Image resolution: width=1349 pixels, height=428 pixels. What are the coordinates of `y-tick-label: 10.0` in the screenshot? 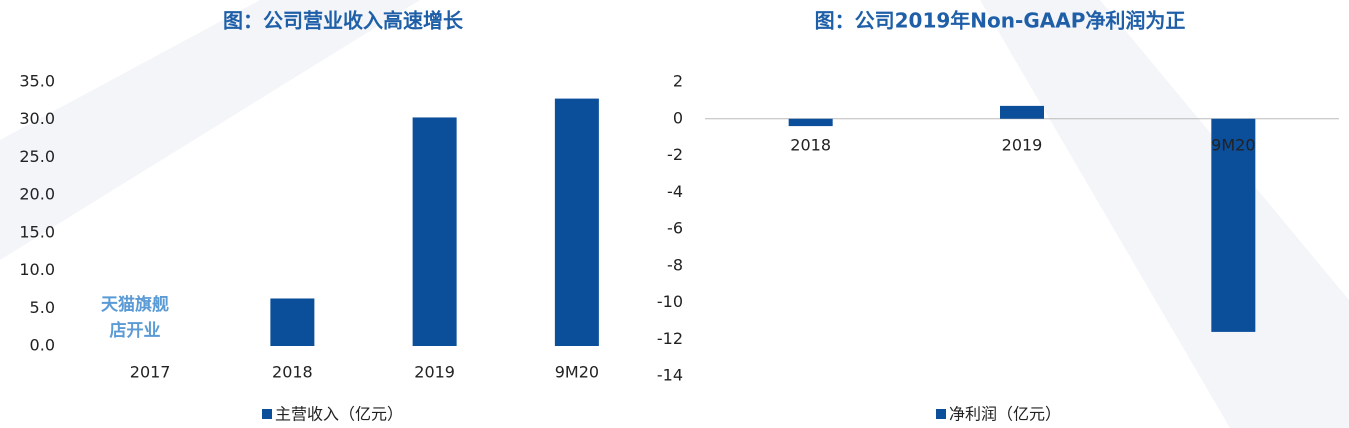 It's located at (37, 269).